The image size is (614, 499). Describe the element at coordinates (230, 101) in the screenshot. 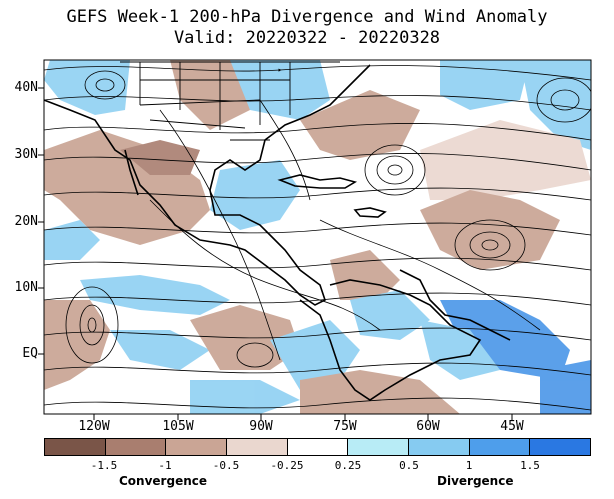

I see `political-borders` at that location.